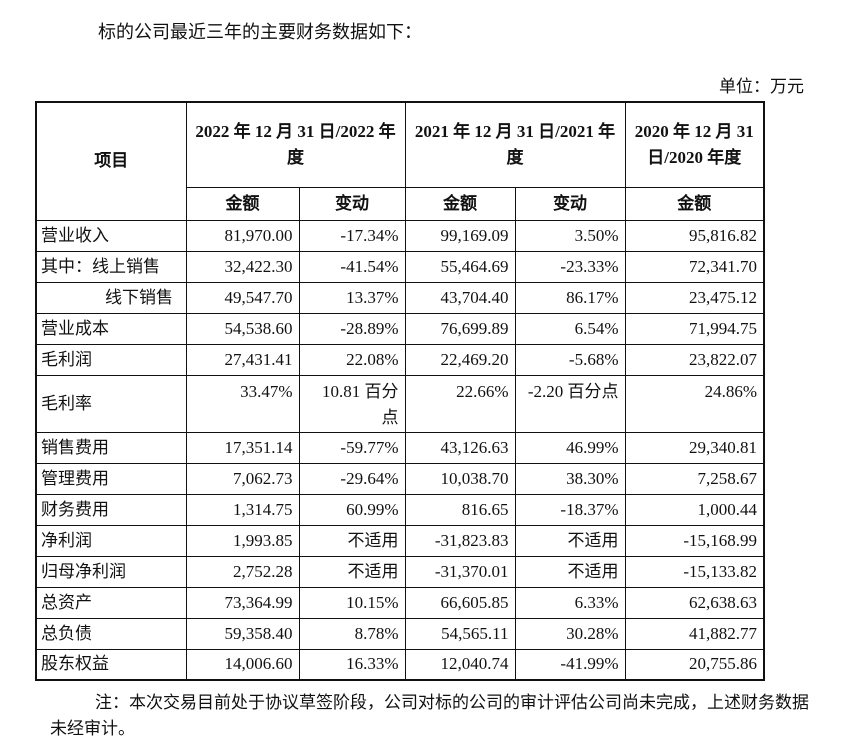  Describe the element at coordinates (570, 633) in the screenshot. I see `change-2021: 30.28%` at that location.